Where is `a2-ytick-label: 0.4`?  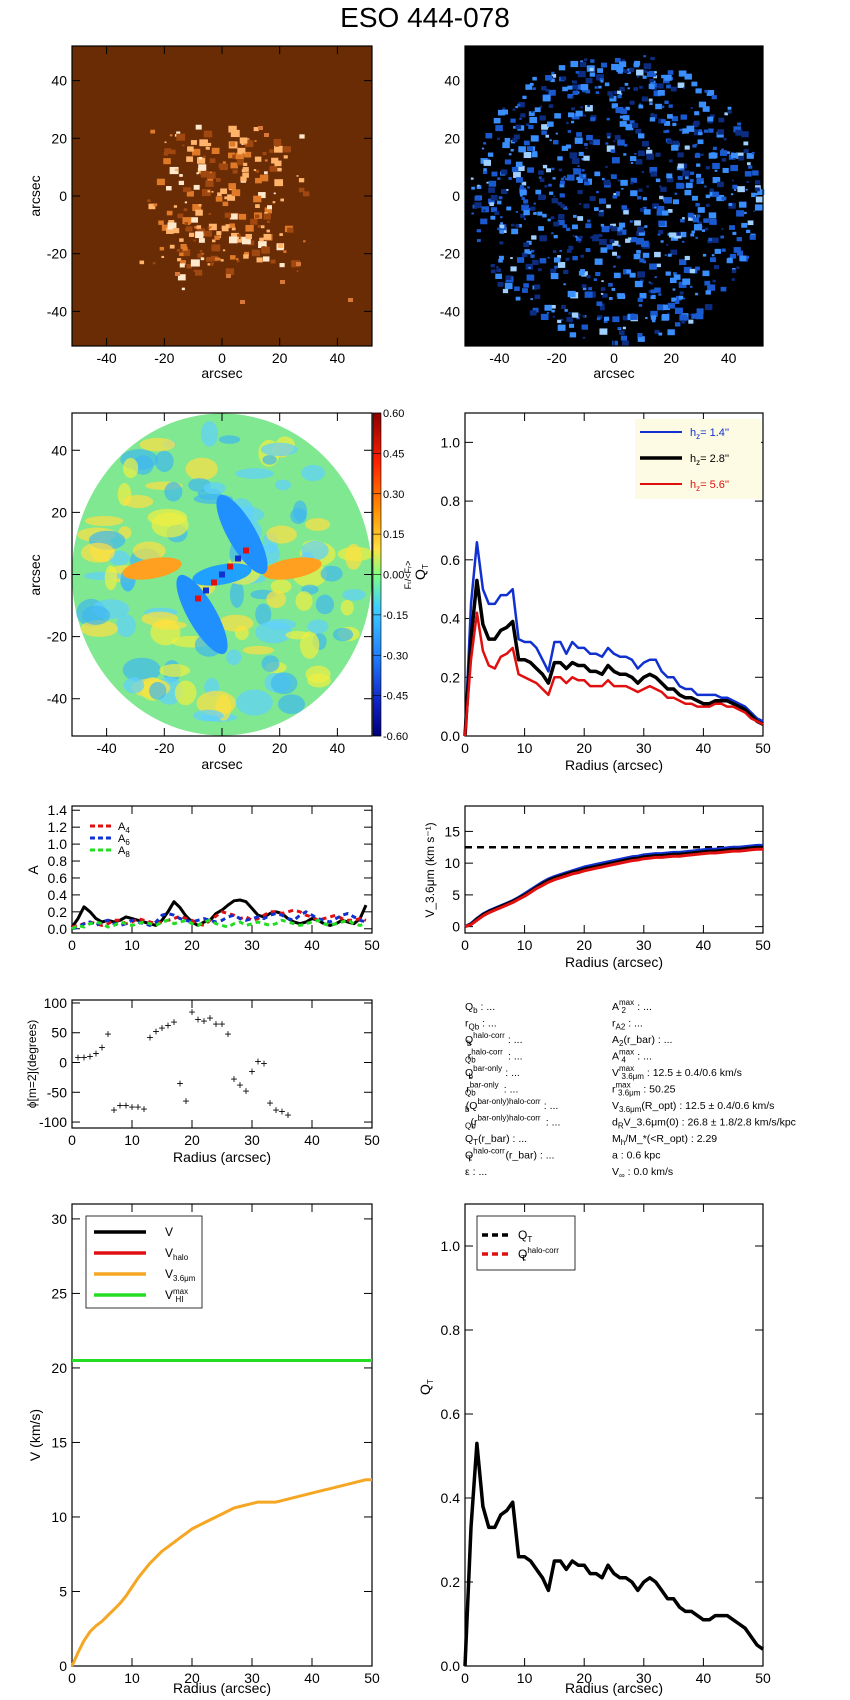
a2-ytick-label: 0.4 is located at coordinates (58, 895).